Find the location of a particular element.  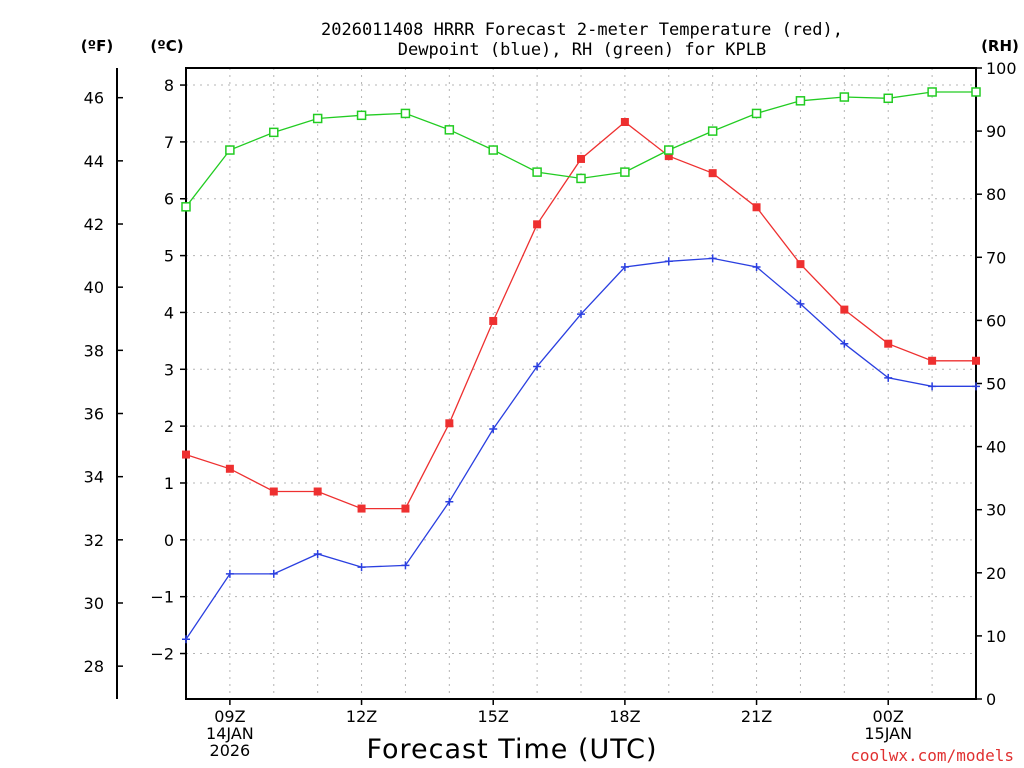

fahrenheit-tick-label: 38 is located at coordinates (94, 350).